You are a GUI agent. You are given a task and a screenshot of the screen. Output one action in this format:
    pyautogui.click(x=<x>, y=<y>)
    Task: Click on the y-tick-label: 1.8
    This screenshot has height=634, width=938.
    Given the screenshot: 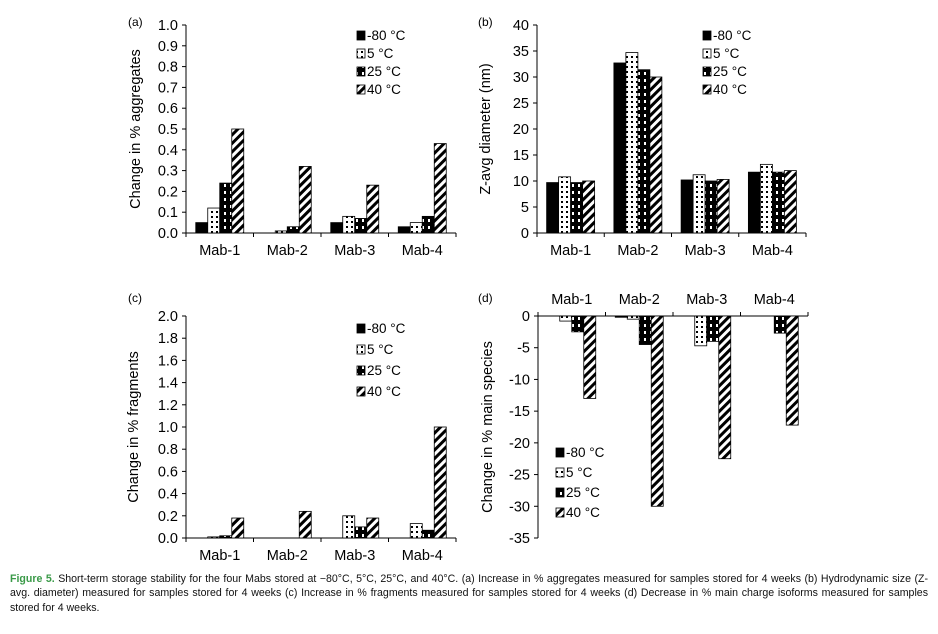 What is the action you would take?
    pyautogui.click(x=168, y=339)
    